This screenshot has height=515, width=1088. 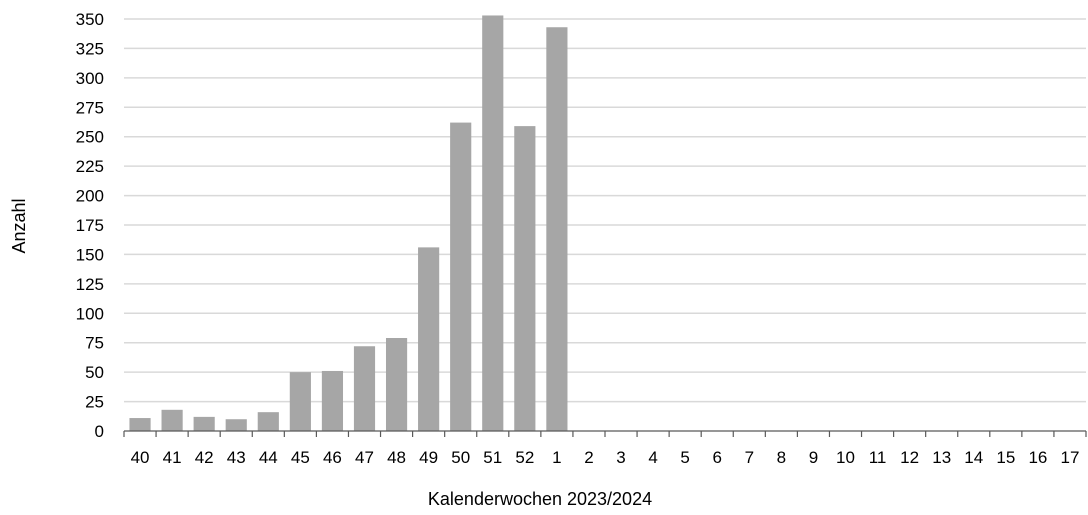 I want to click on y-tick-label: 200, so click(x=90, y=196).